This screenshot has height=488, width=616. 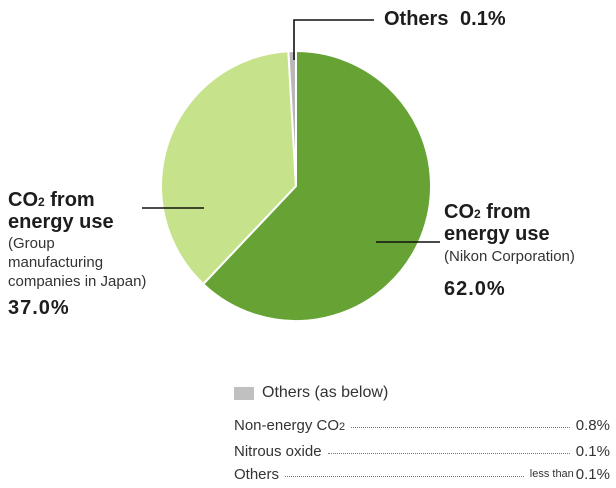 I want to click on group-value: 37.0%, so click(x=39, y=308).